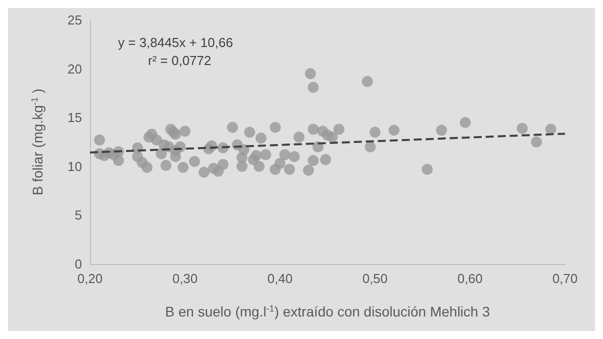  Describe the element at coordinates (78, 215) in the screenshot. I see `y-tick-label: 5` at that location.